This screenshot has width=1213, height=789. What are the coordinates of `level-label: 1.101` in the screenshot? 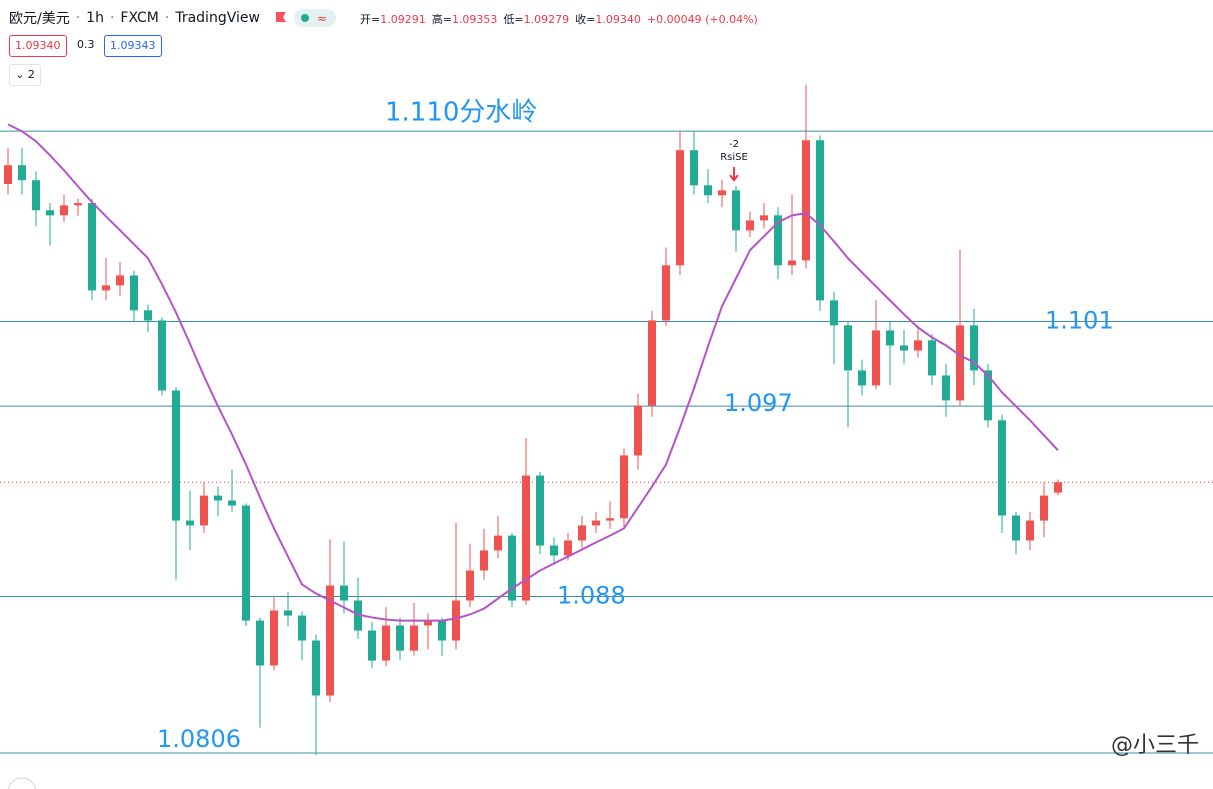 It's located at (1079, 321).